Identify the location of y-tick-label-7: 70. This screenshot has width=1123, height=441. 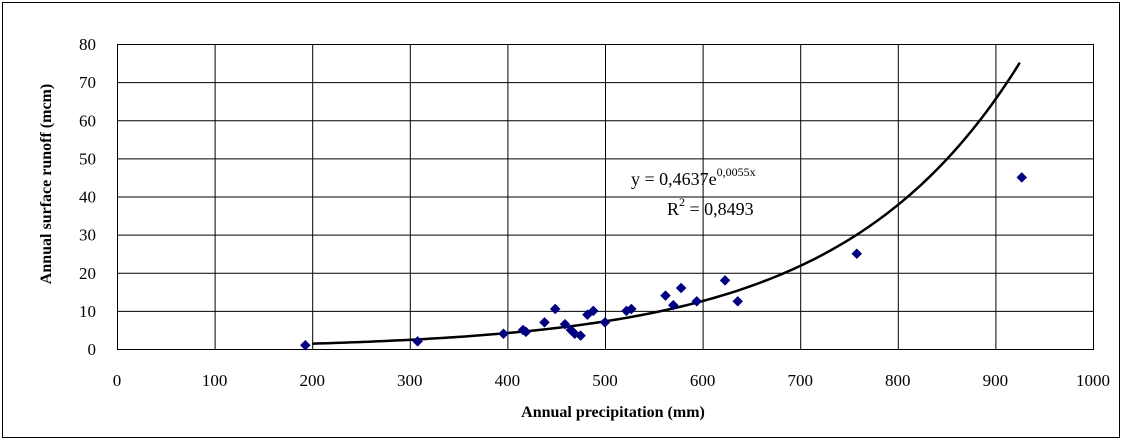
(87, 82).